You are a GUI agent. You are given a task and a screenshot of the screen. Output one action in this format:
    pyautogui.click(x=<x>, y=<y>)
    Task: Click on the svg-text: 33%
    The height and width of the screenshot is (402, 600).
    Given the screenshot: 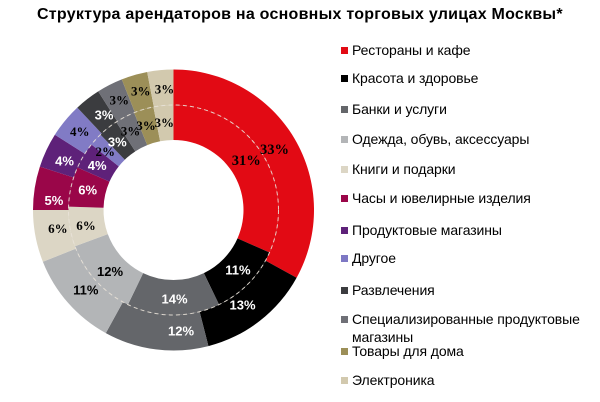 What is the action you would take?
    pyautogui.click(x=274, y=150)
    